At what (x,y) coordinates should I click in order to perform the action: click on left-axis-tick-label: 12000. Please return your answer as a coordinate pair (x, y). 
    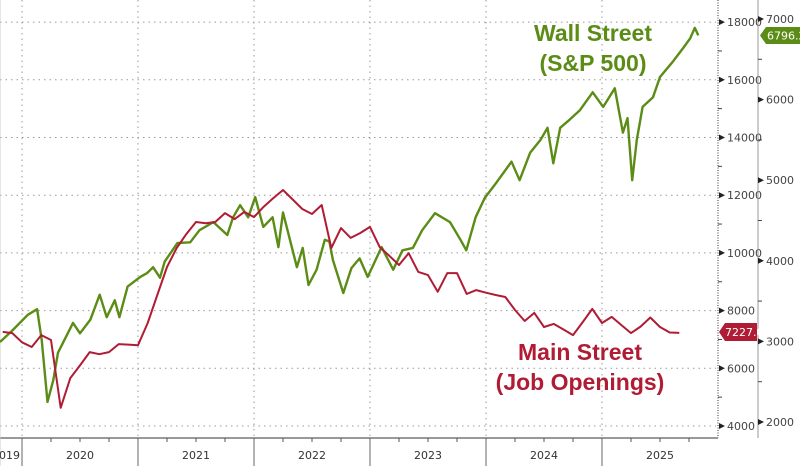
    Looking at the image, I should click on (744, 195).